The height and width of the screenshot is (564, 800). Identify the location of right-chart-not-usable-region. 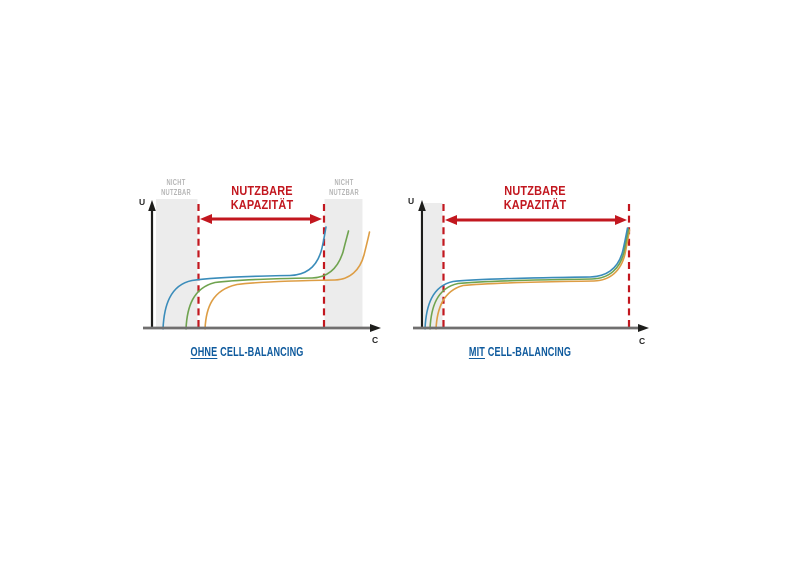
(433, 265).